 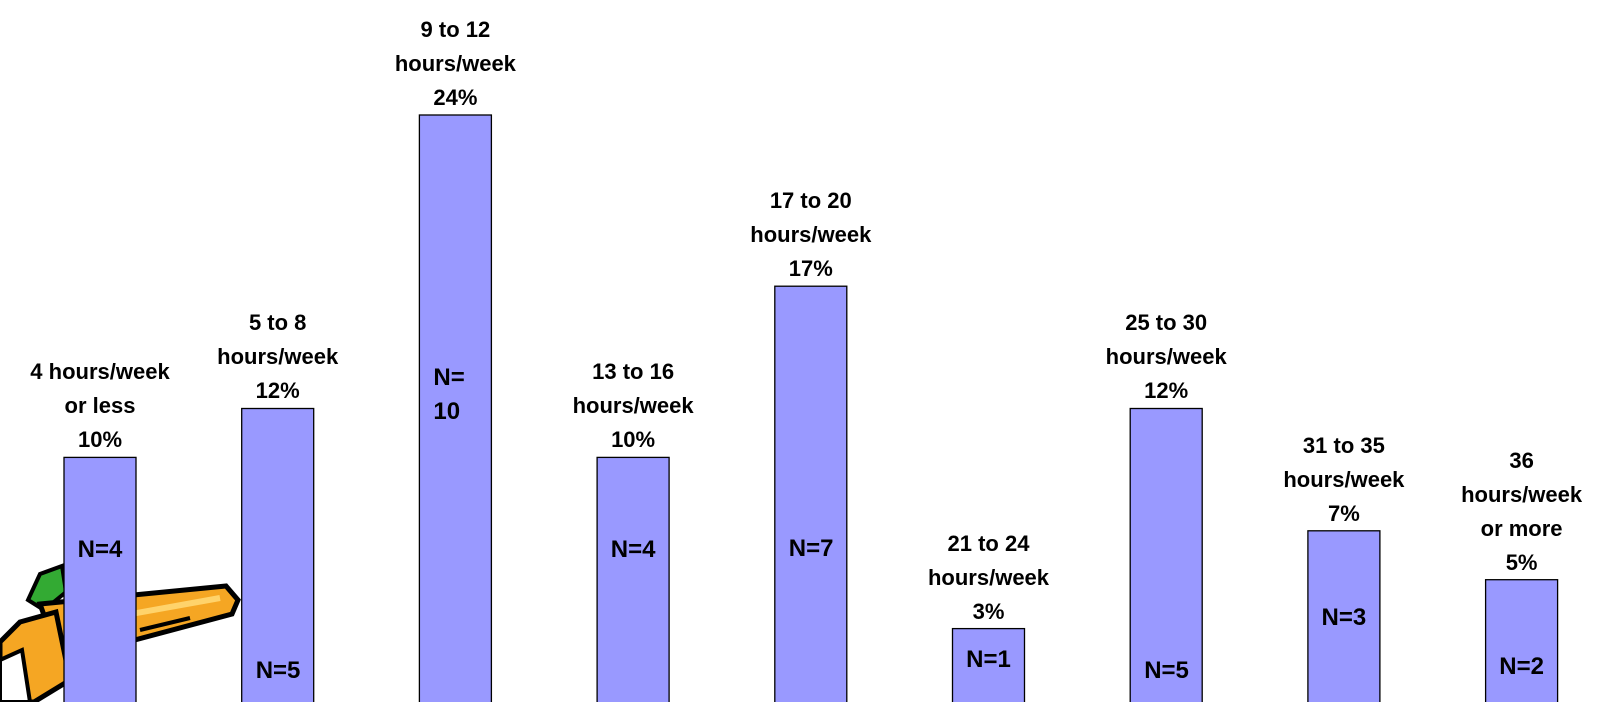 What do you see at coordinates (810, 201) in the screenshot?
I see `category-label-line: 17 to 20` at bounding box center [810, 201].